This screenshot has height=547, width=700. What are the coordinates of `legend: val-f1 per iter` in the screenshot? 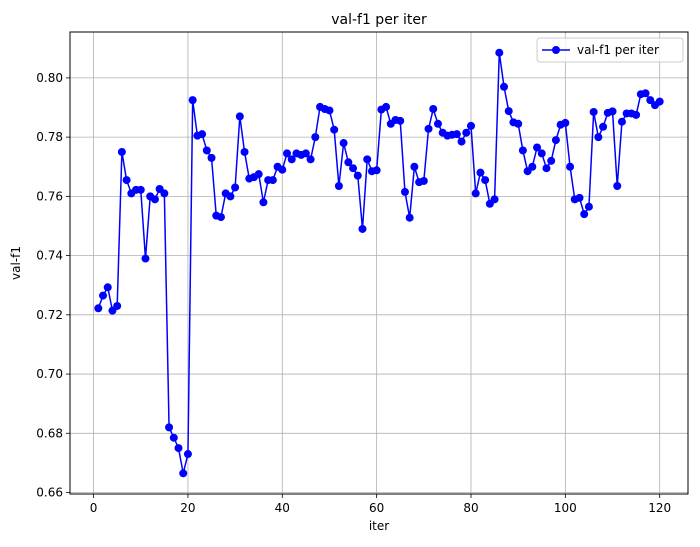 It's located at (610, 50).